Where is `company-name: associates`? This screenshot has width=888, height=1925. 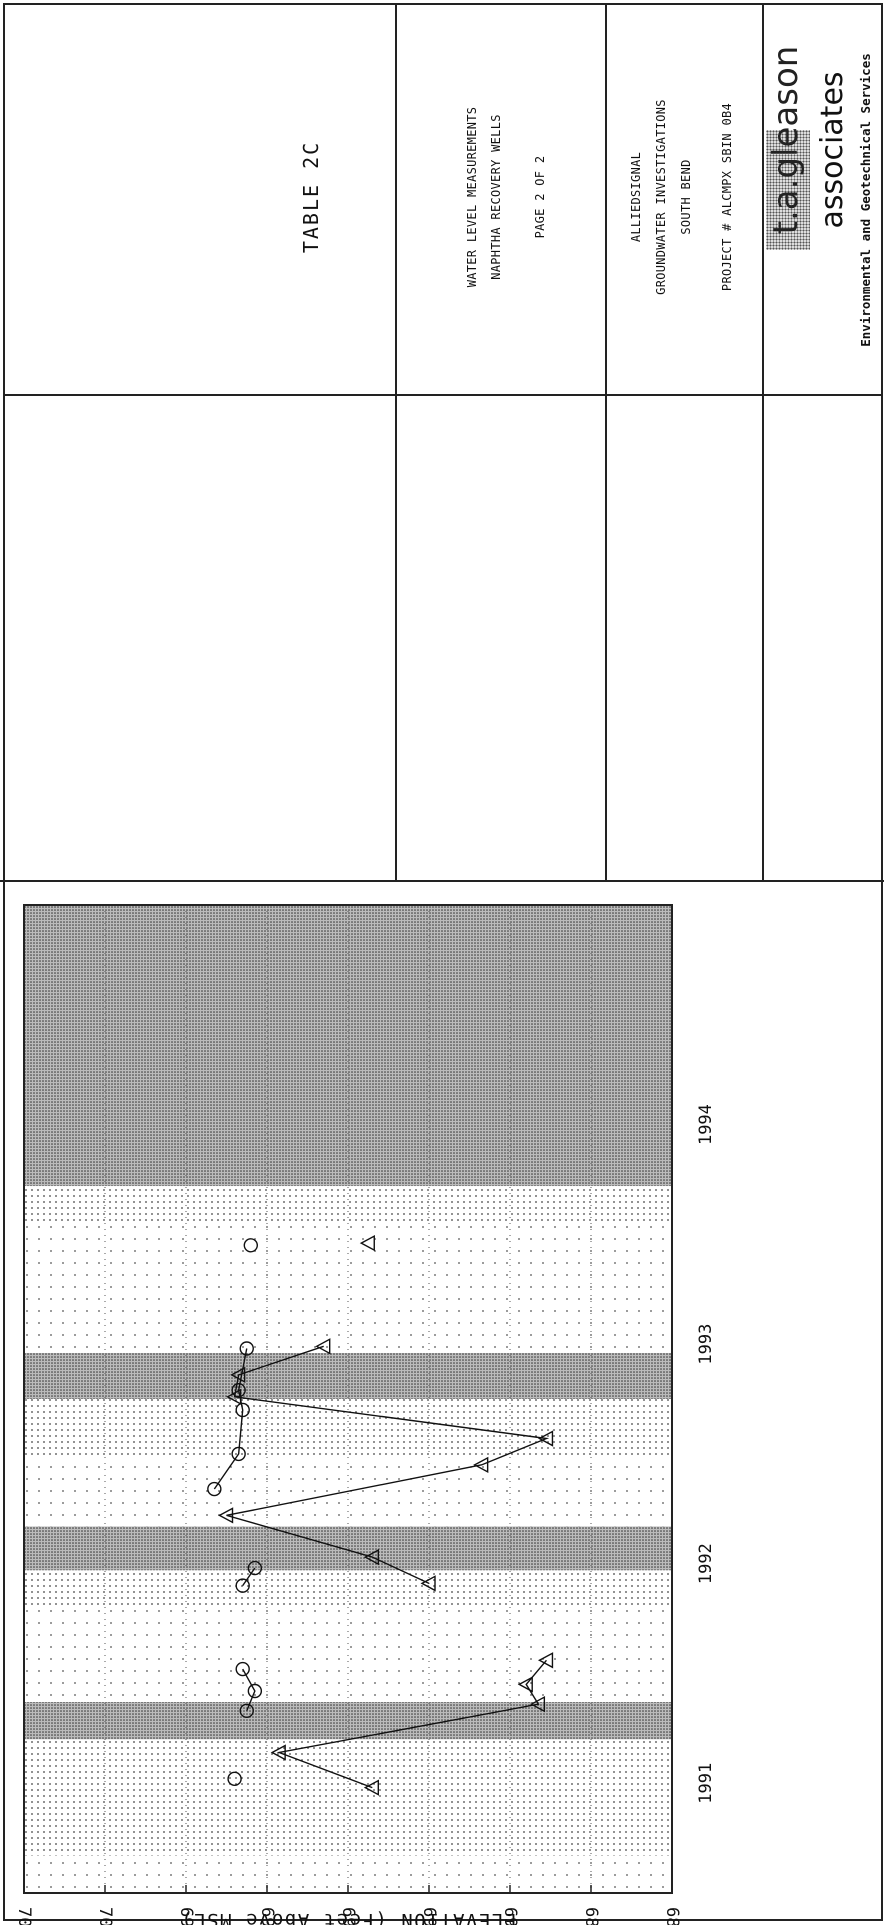 company-name: associates is located at coordinates (832, 150).